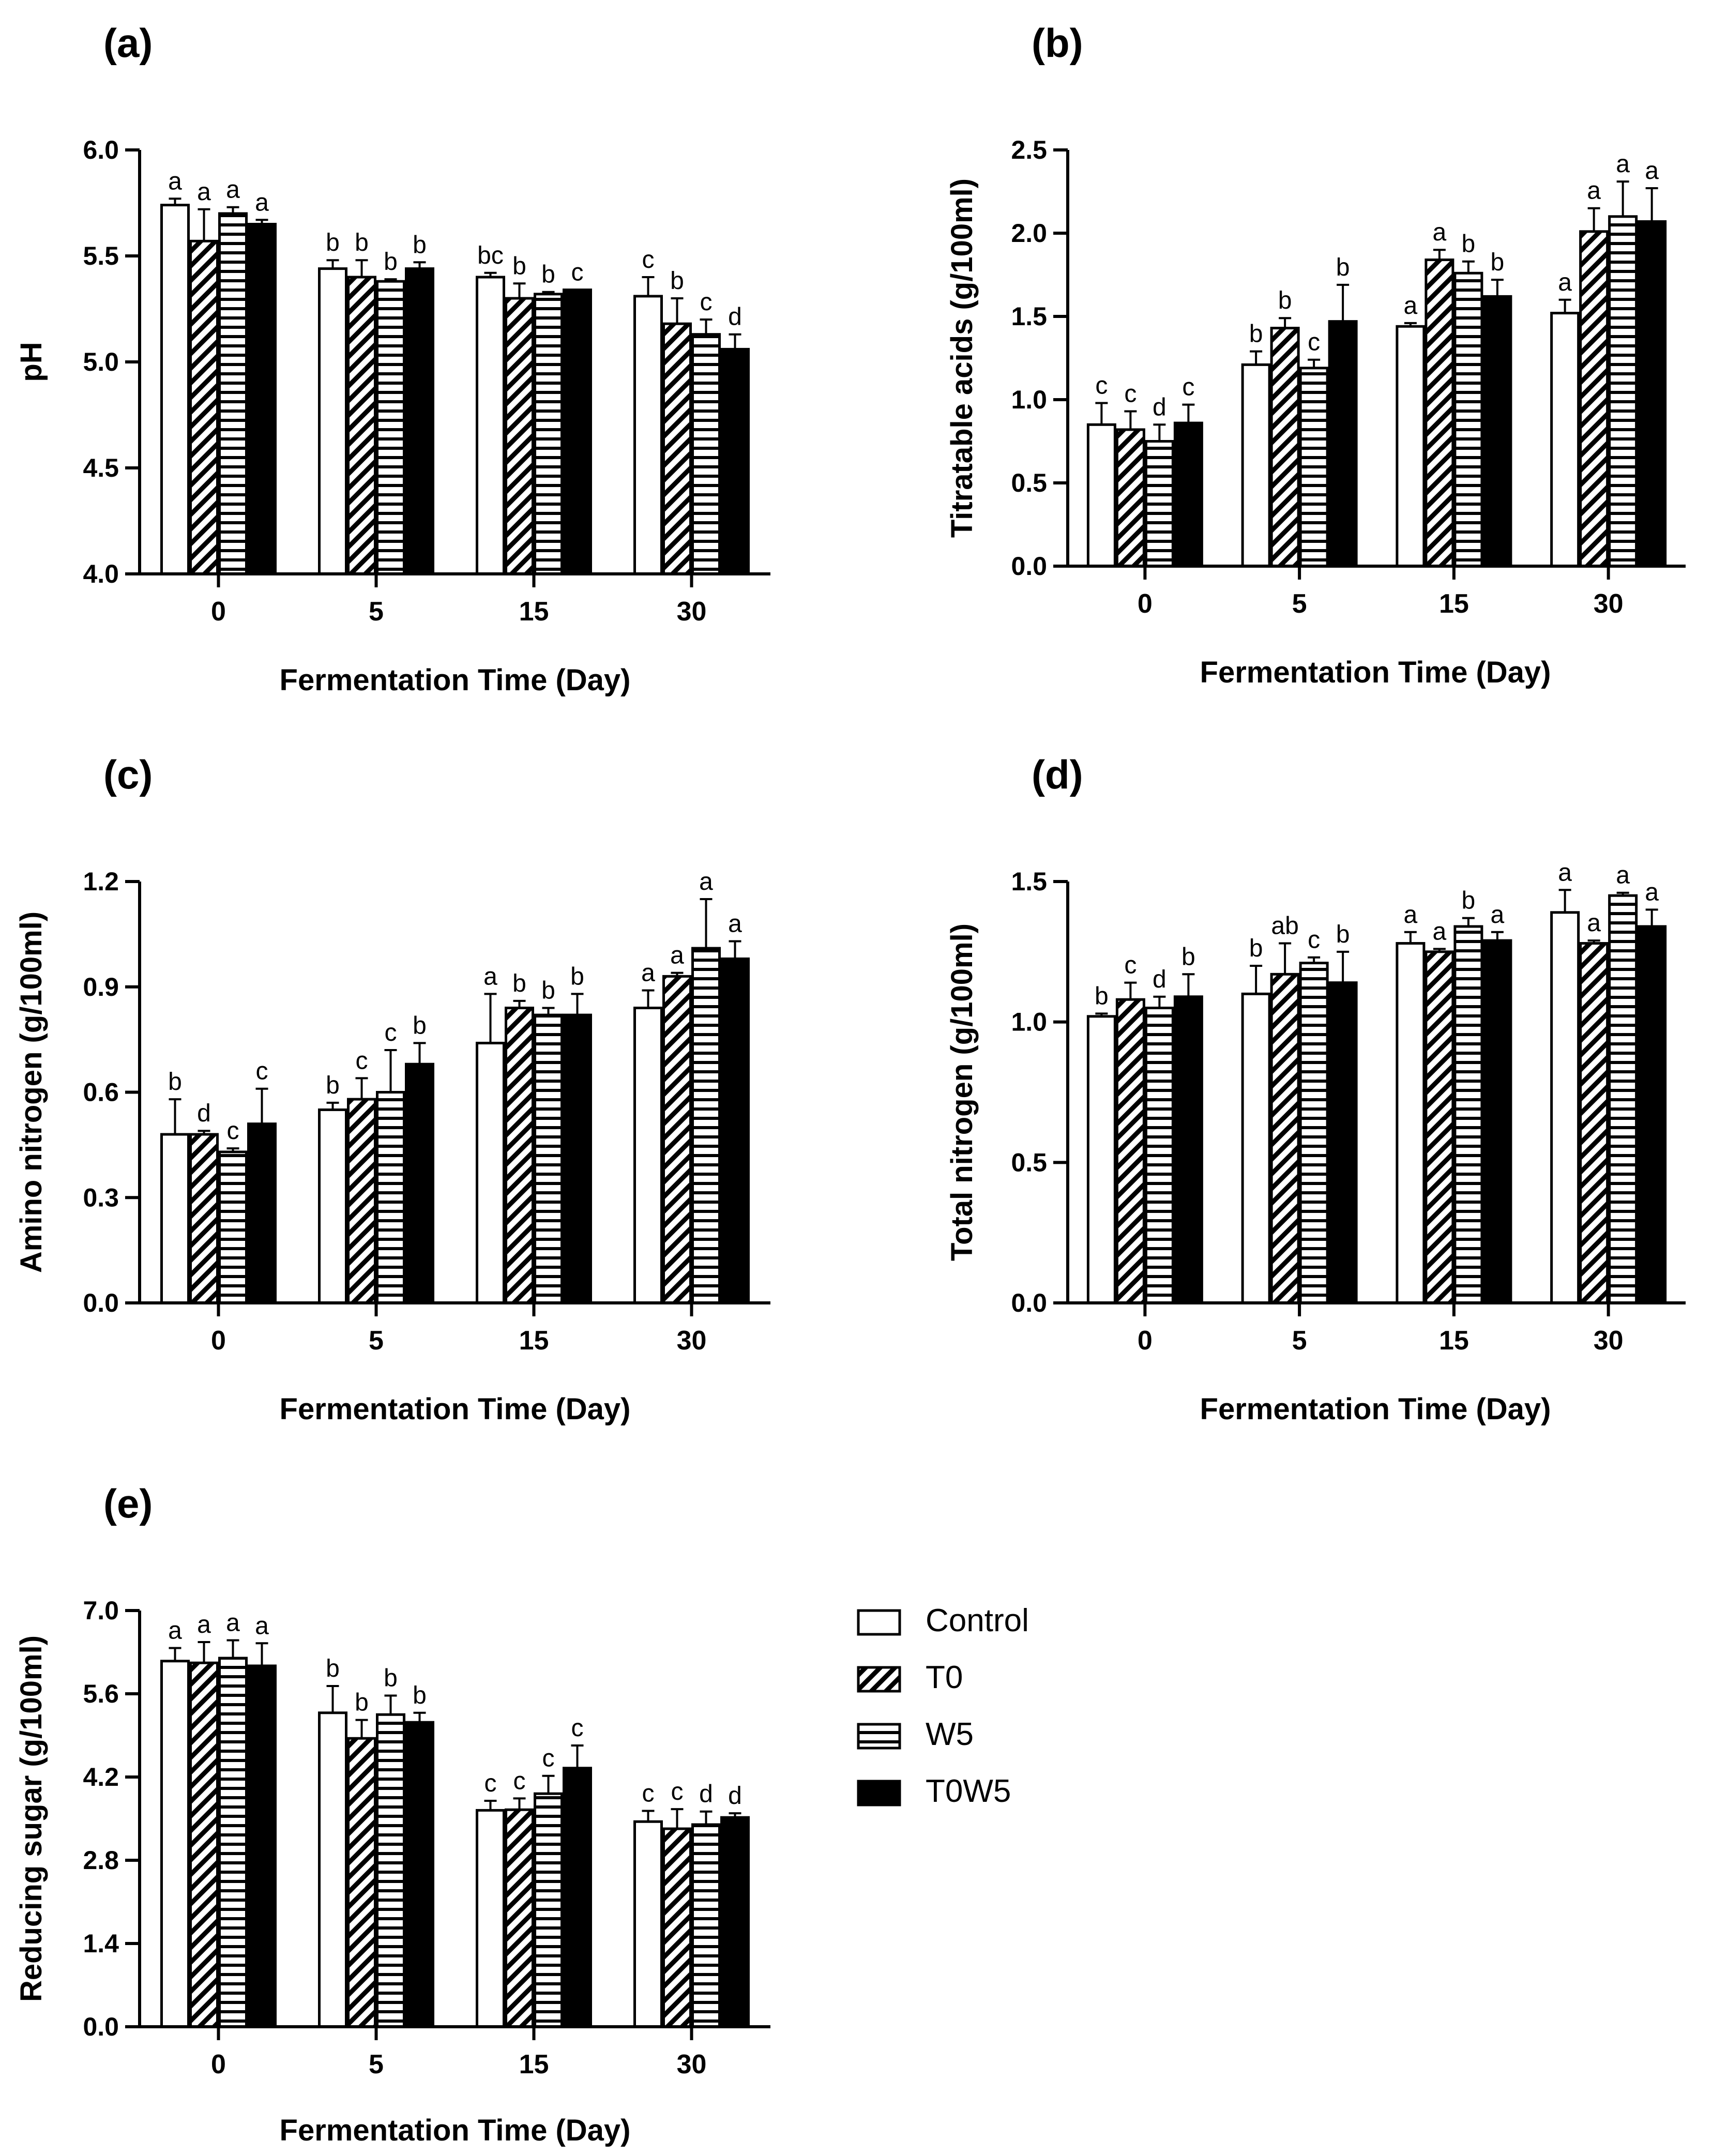  What do you see at coordinates (962, 358) in the screenshot?
I see `y-axis-title: Titratable acids (g/100ml)` at bounding box center [962, 358].